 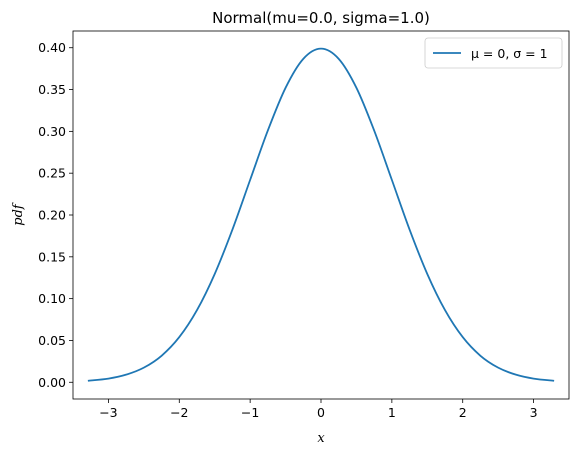 I want to click on y-tick-label: 0.10, so click(x=52, y=298).